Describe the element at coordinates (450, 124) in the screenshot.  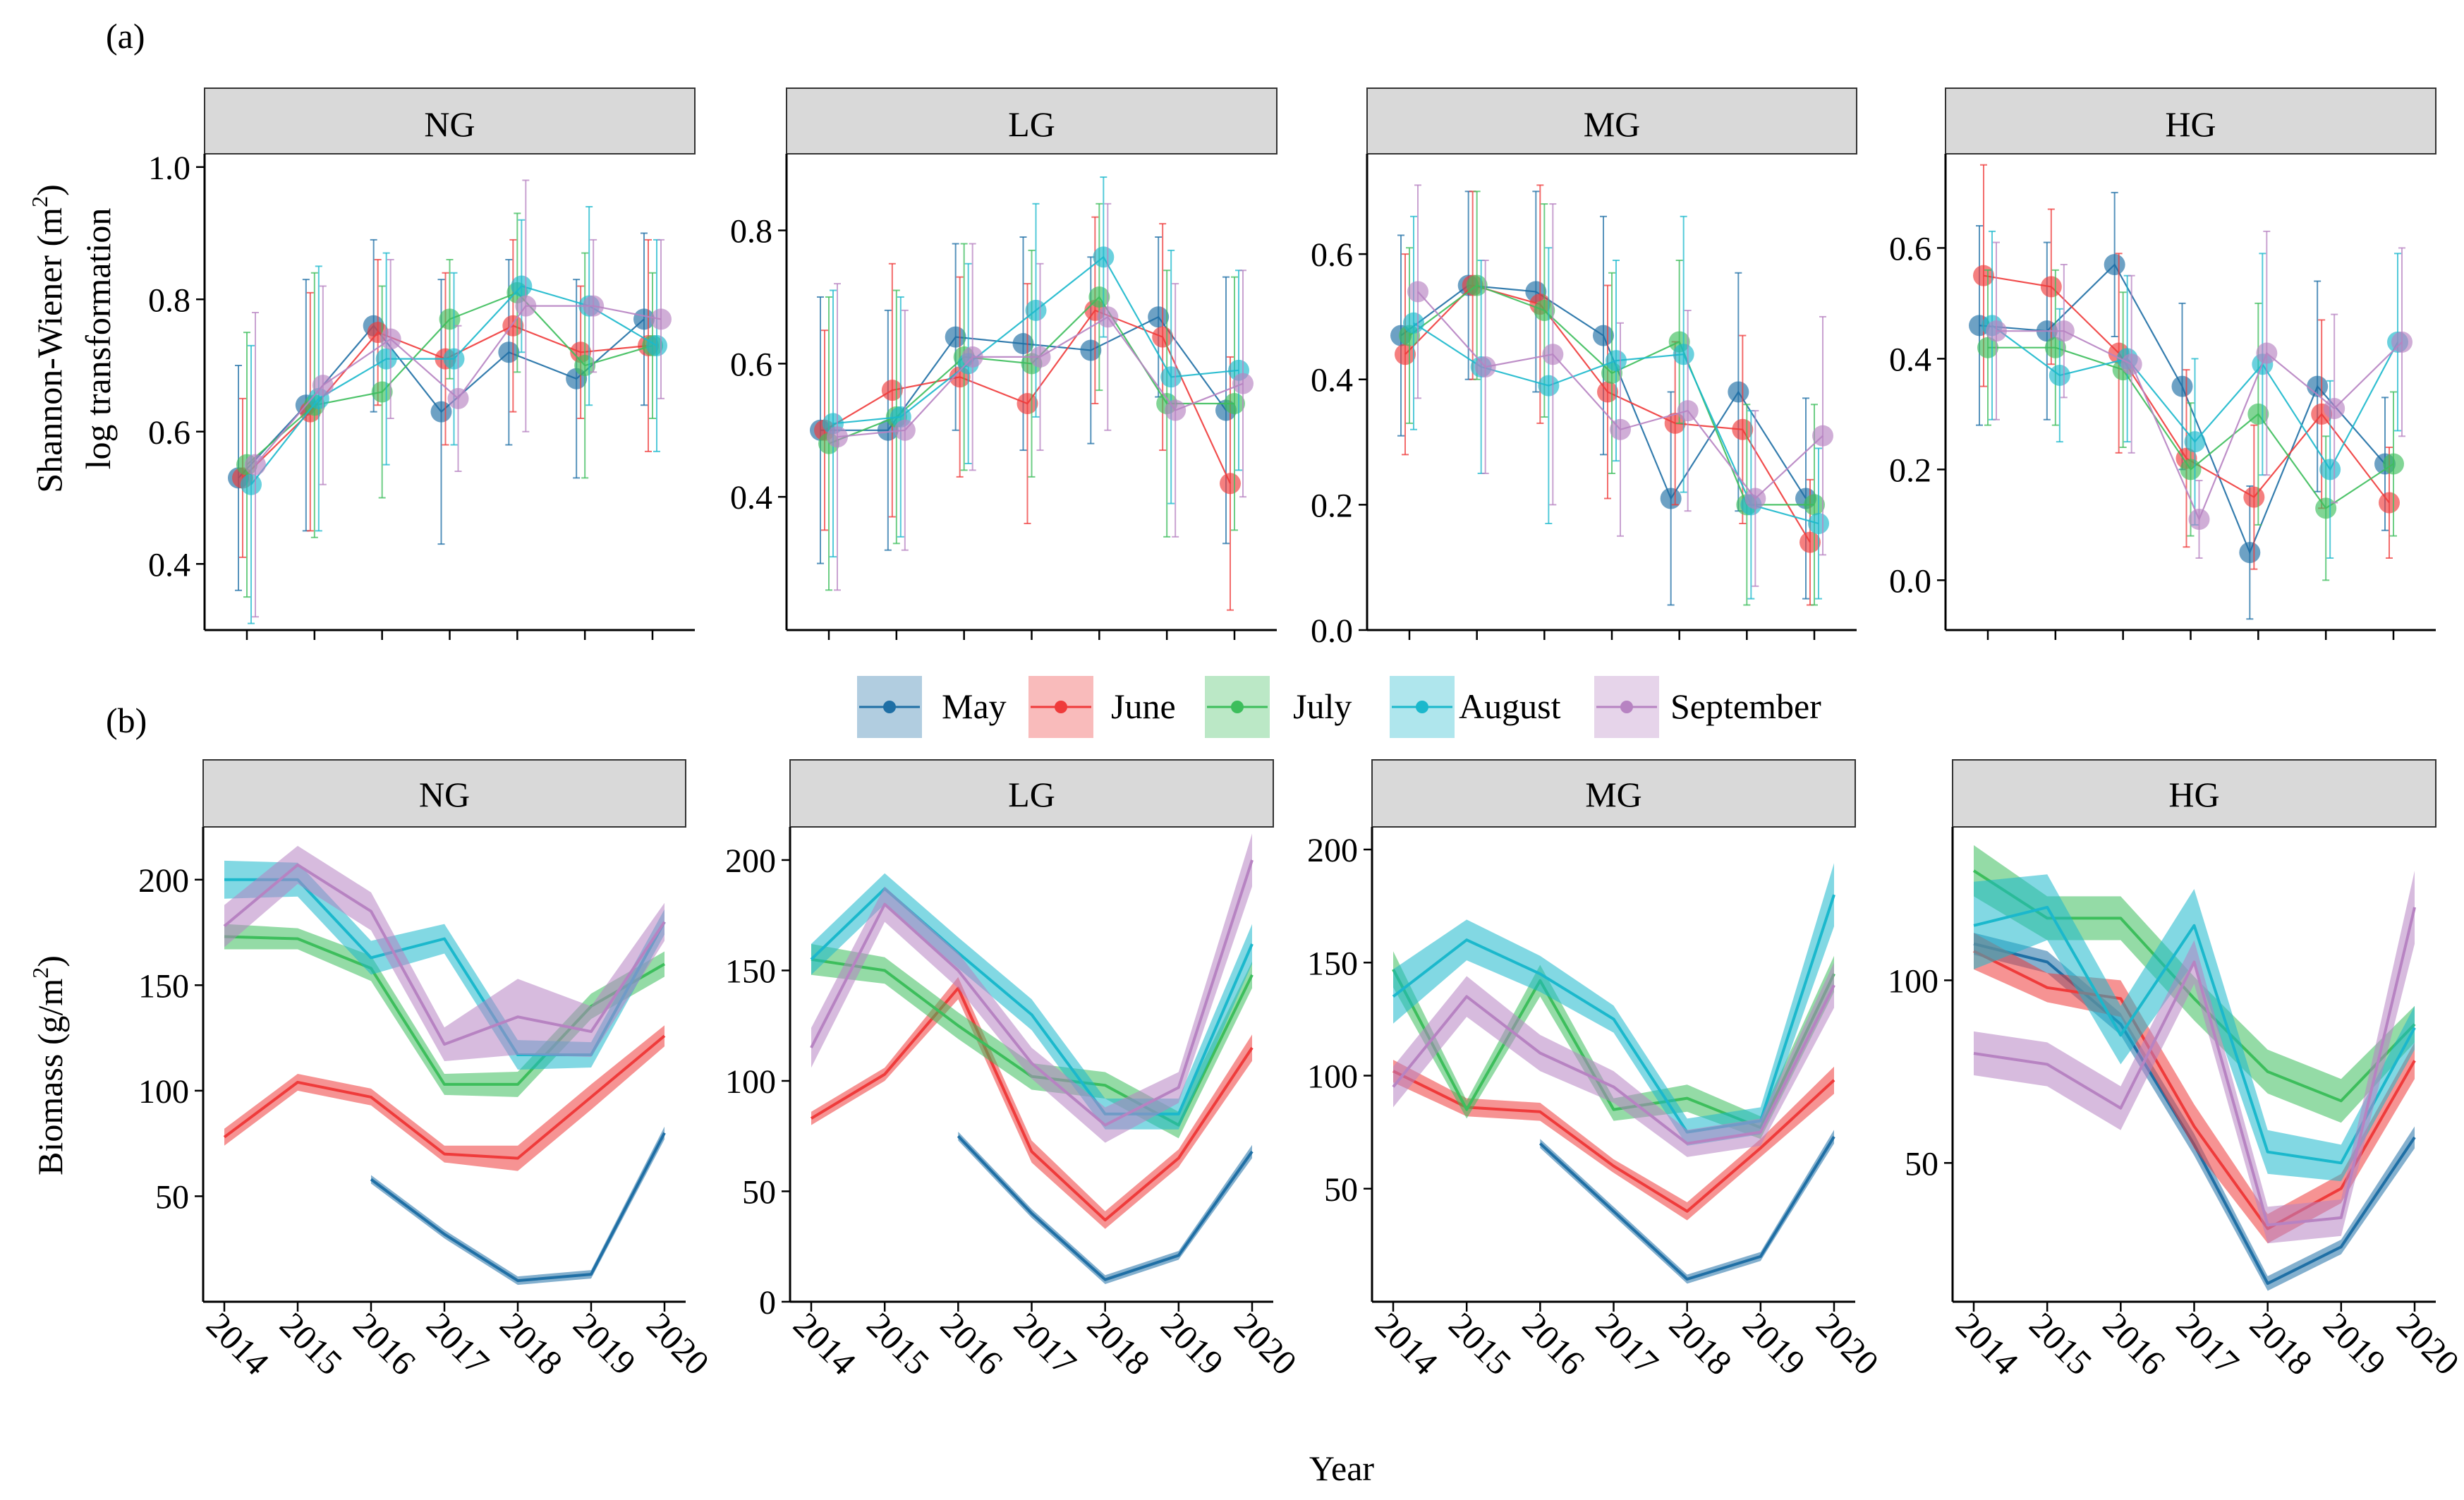
I see `facet-title-ng: NG` at that location.